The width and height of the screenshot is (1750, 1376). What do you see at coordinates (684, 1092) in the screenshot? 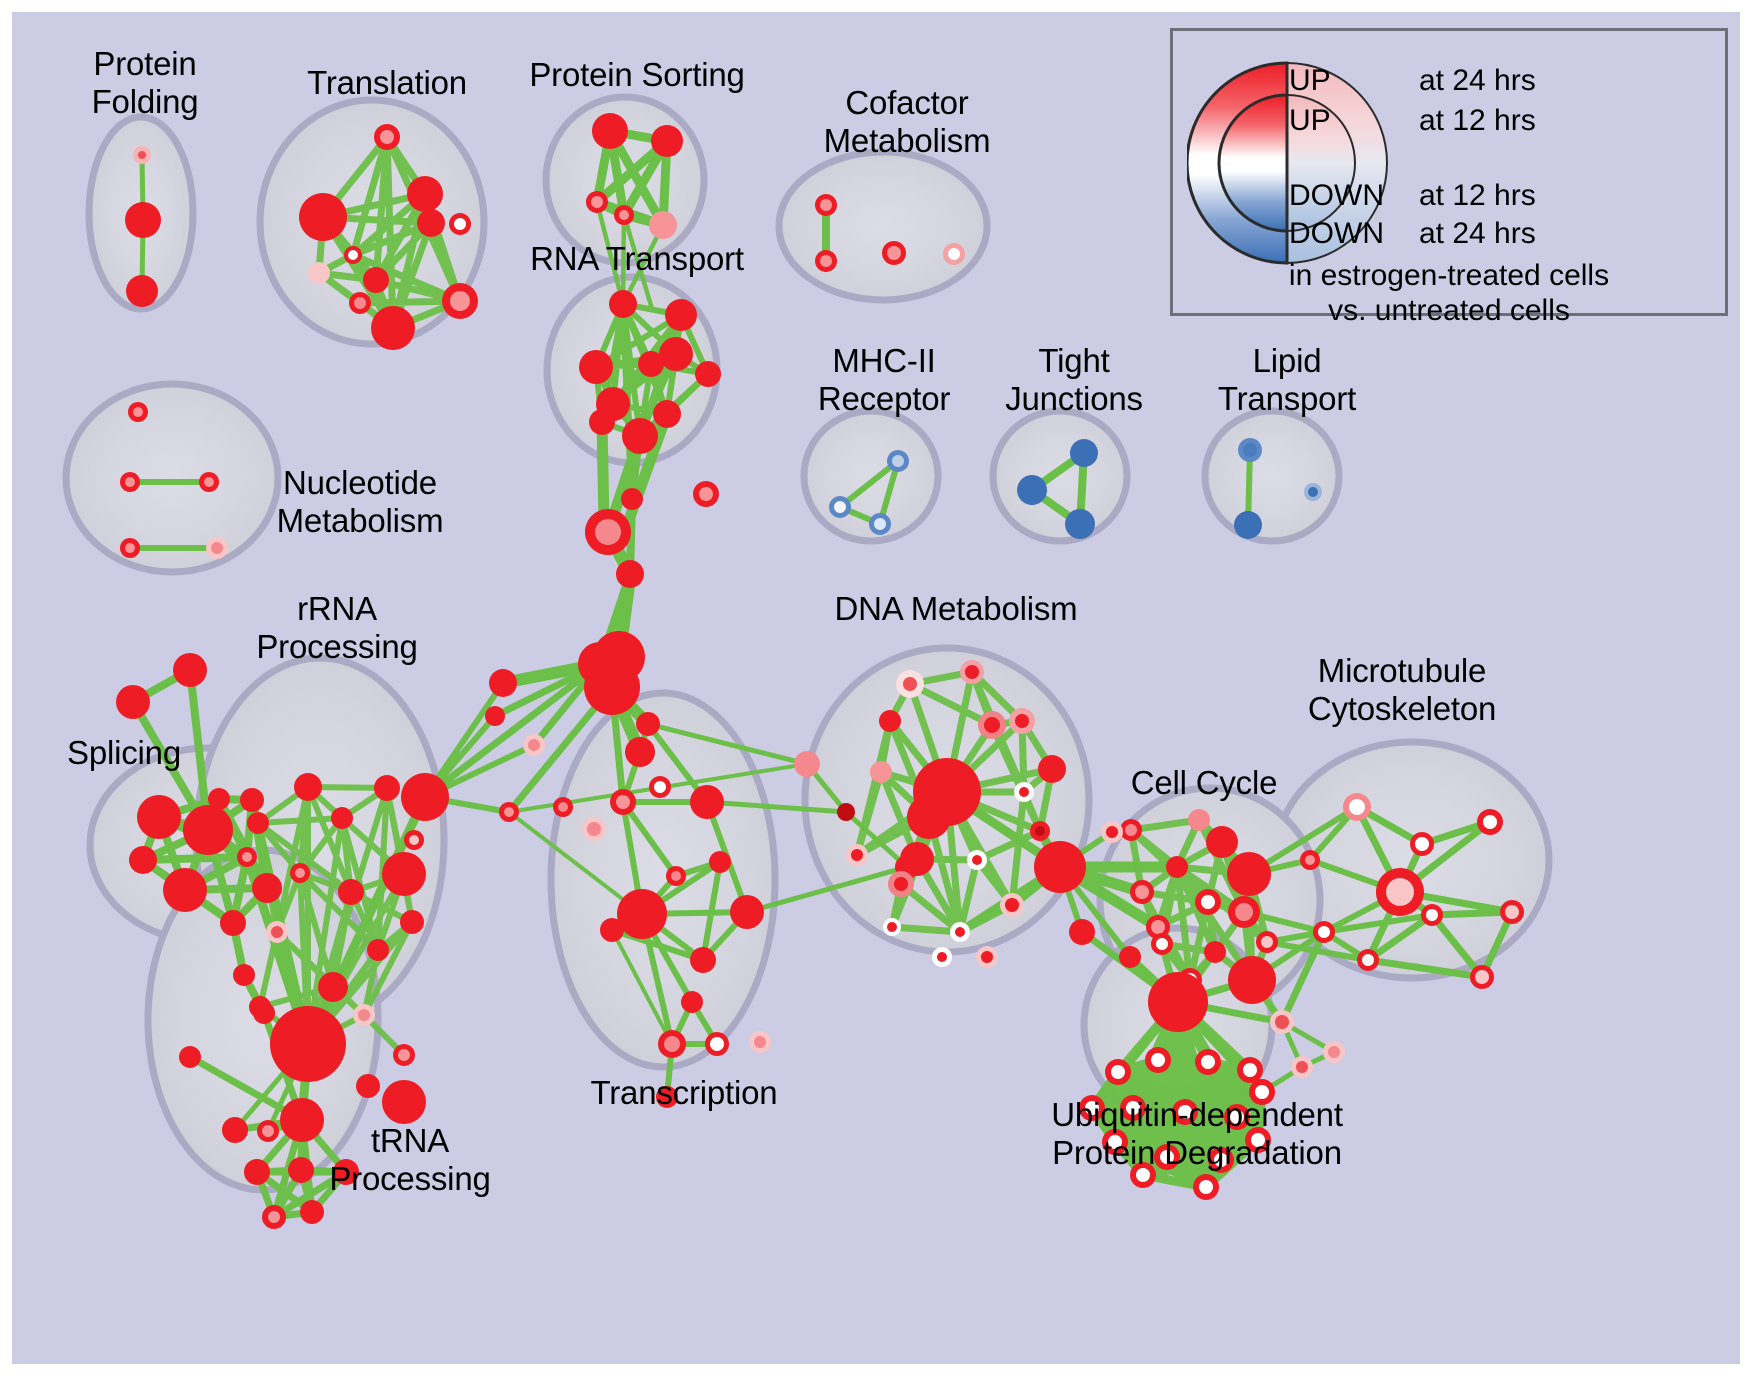
I see `cluster-label-transcription: Transcription` at bounding box center [684, 1092].